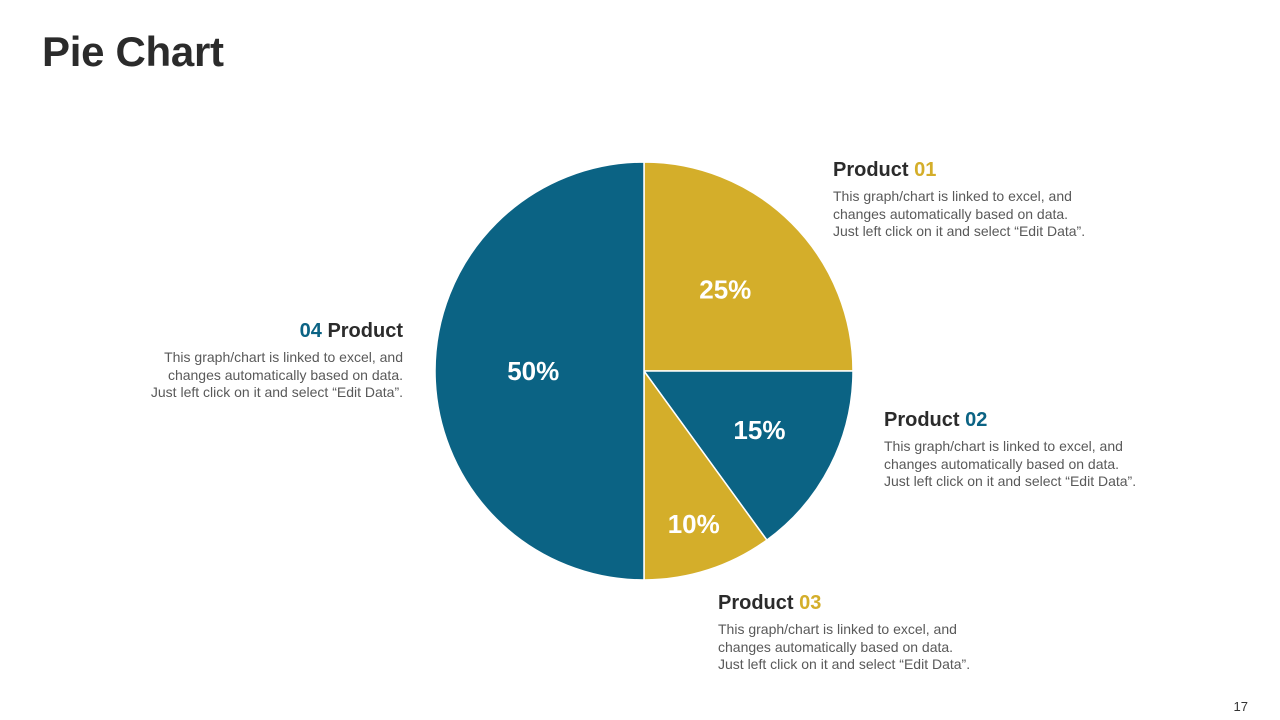 The height and width of the screenshot is (720, 1280). What do you see at coordinates (925, 170) in the screenshot?
I see `callout-title-number: 01` at bounding box center [925, 170].